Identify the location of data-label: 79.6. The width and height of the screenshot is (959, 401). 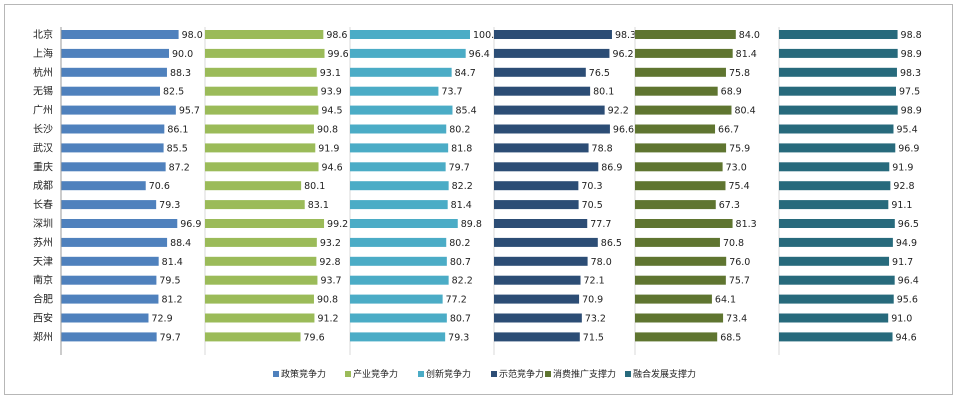
(314, 337).